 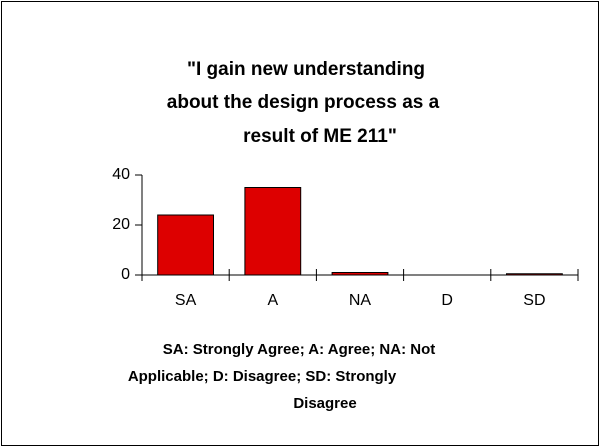 I want to click on x-tick-label: A, so click(x=272, y=300).